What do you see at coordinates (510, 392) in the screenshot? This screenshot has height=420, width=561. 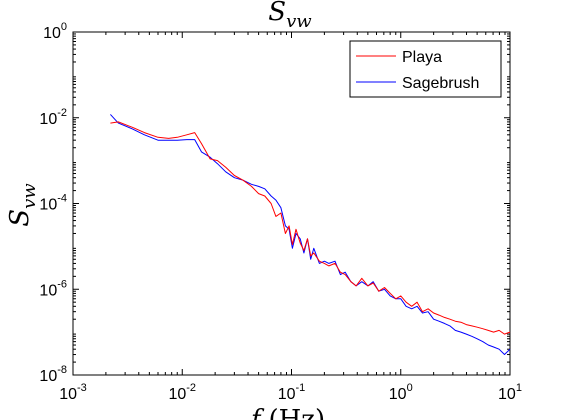 I see `x-tick-label: 10¹` at bounding box center [510, 392].